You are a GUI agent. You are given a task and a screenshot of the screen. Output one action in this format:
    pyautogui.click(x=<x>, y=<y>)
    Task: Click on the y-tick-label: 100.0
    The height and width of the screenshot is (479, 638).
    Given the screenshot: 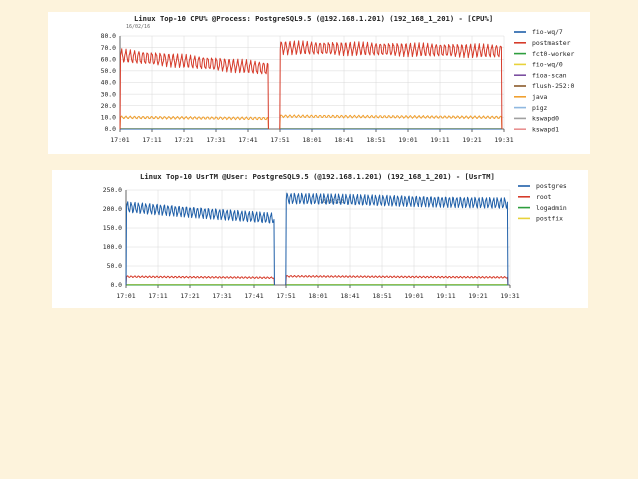 What is the action you would take?
    pyautogui.click(x=112, y=247)
    